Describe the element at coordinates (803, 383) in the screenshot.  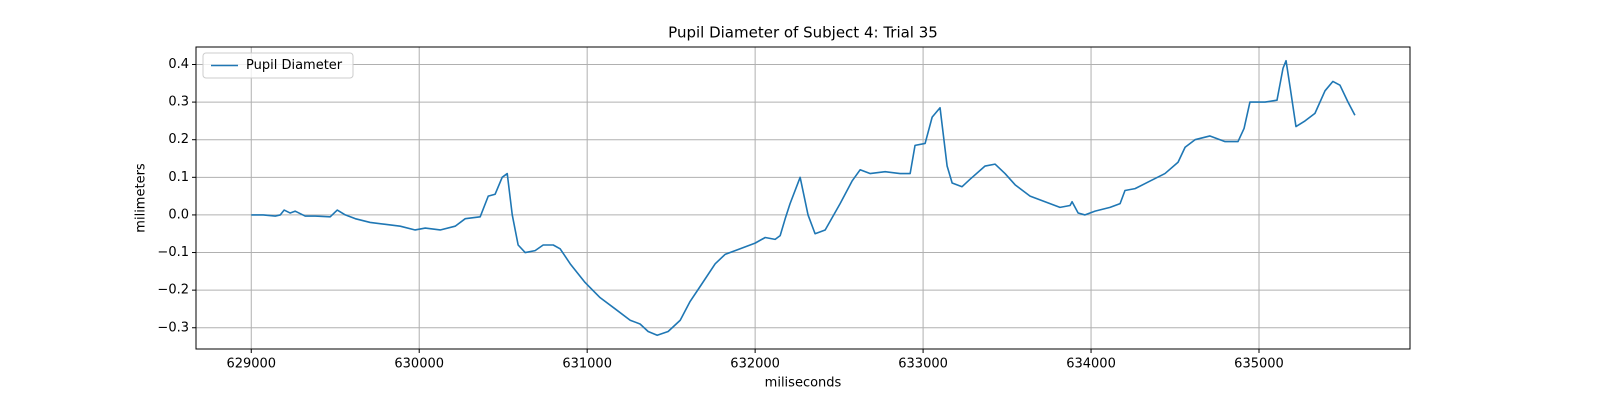
I see `x-axis-label: miliseconds` at that location.